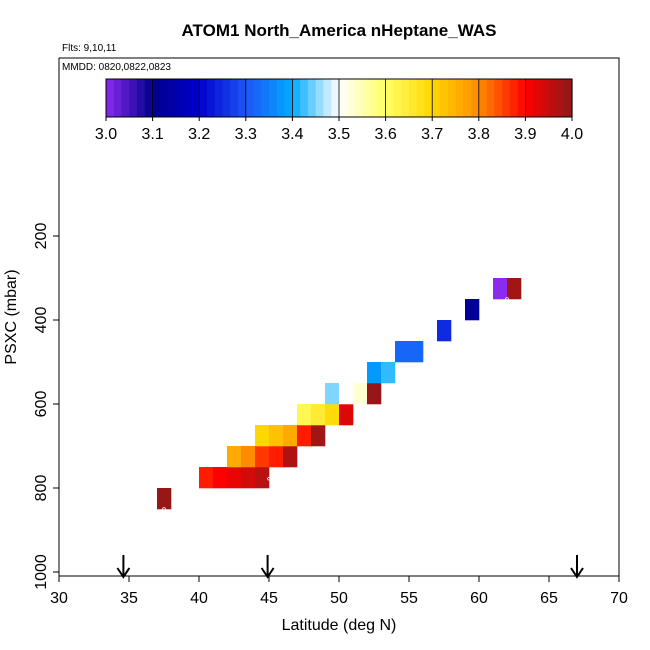  I want to click on colorbar-tick-label: 4.0, so click(572, 134).